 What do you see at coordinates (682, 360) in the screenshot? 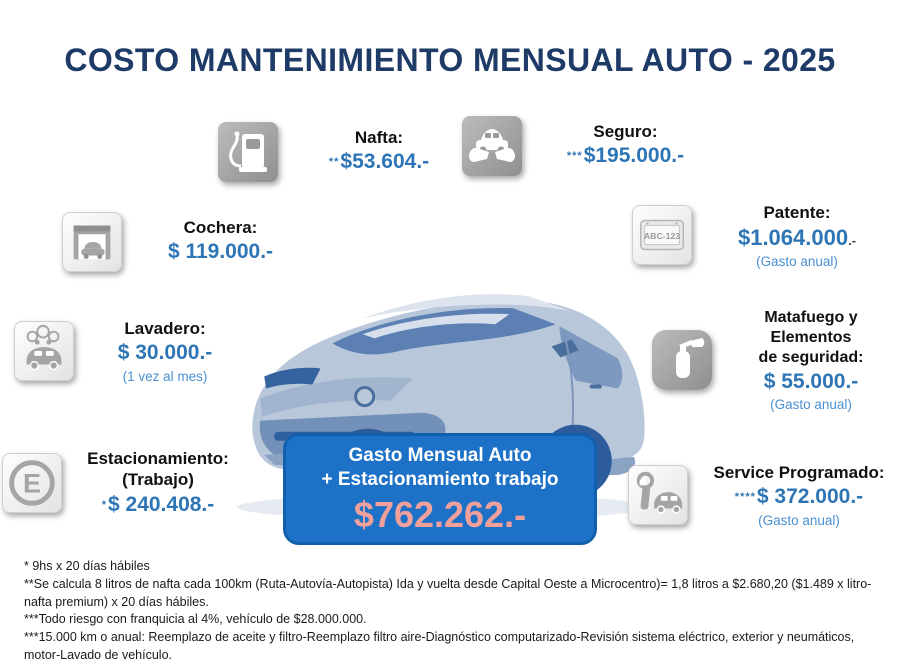
I see `fire-extinguisher-icon` at bounding box center [682, 360].